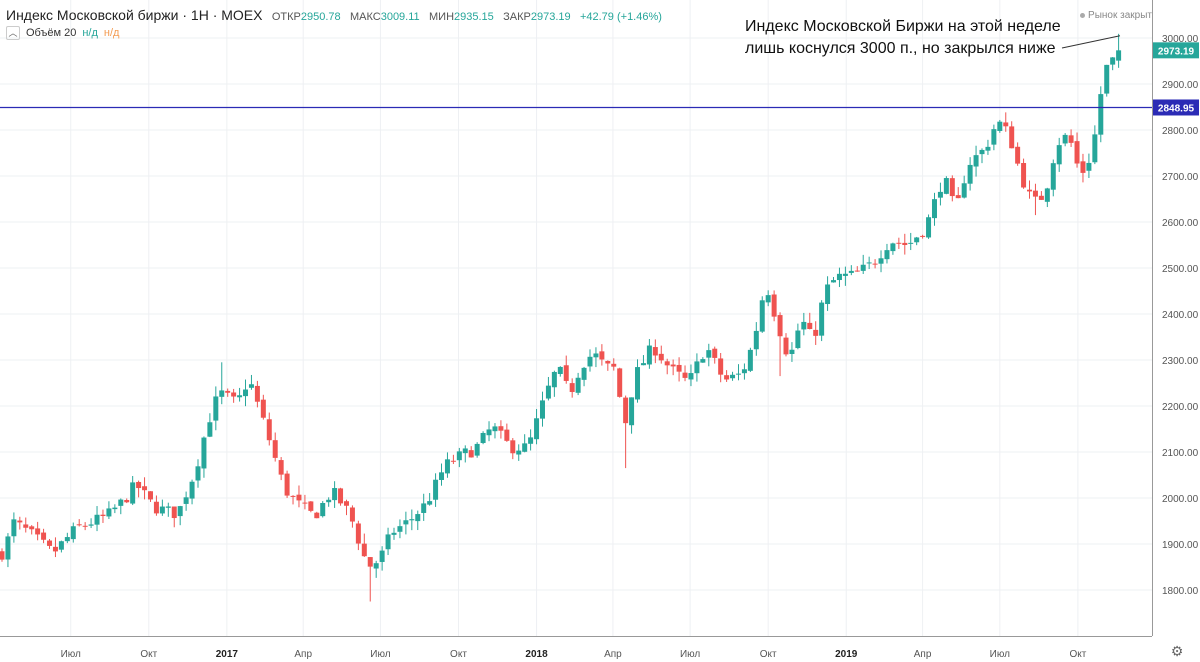 This screenshot has height=662, width=1200. Describe the element at coordinates (900, 48) in the screenshot. I see `annotation-line-2: лишь коснулся 3000 п., но закрылся ниже` at that location.